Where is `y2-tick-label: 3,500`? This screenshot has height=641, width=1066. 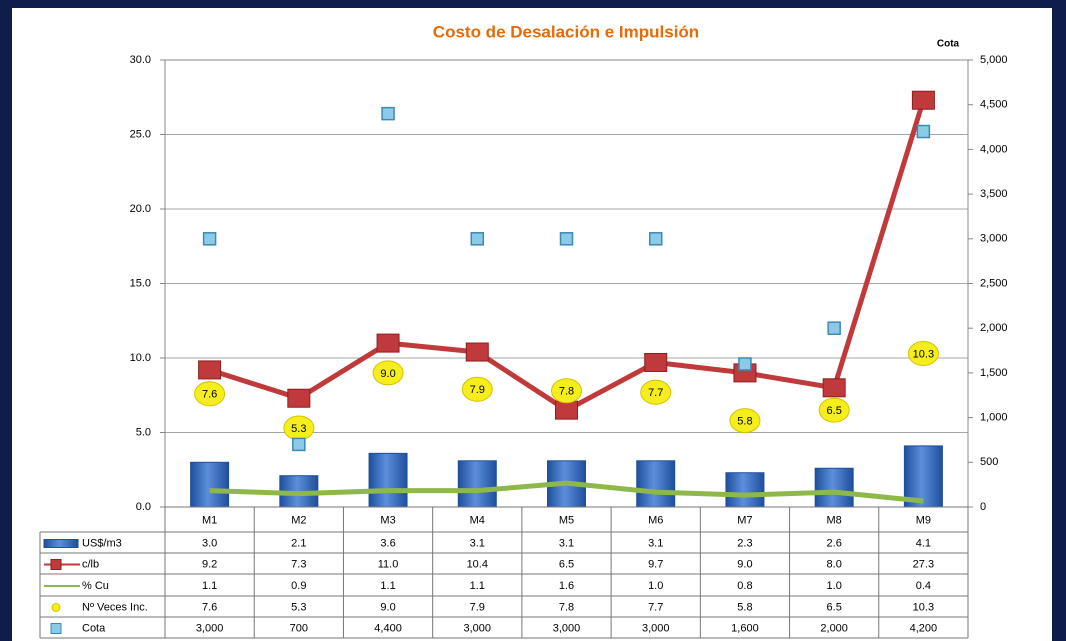
y2-tick-label: 3,500 is located at coordinates (994, 194).